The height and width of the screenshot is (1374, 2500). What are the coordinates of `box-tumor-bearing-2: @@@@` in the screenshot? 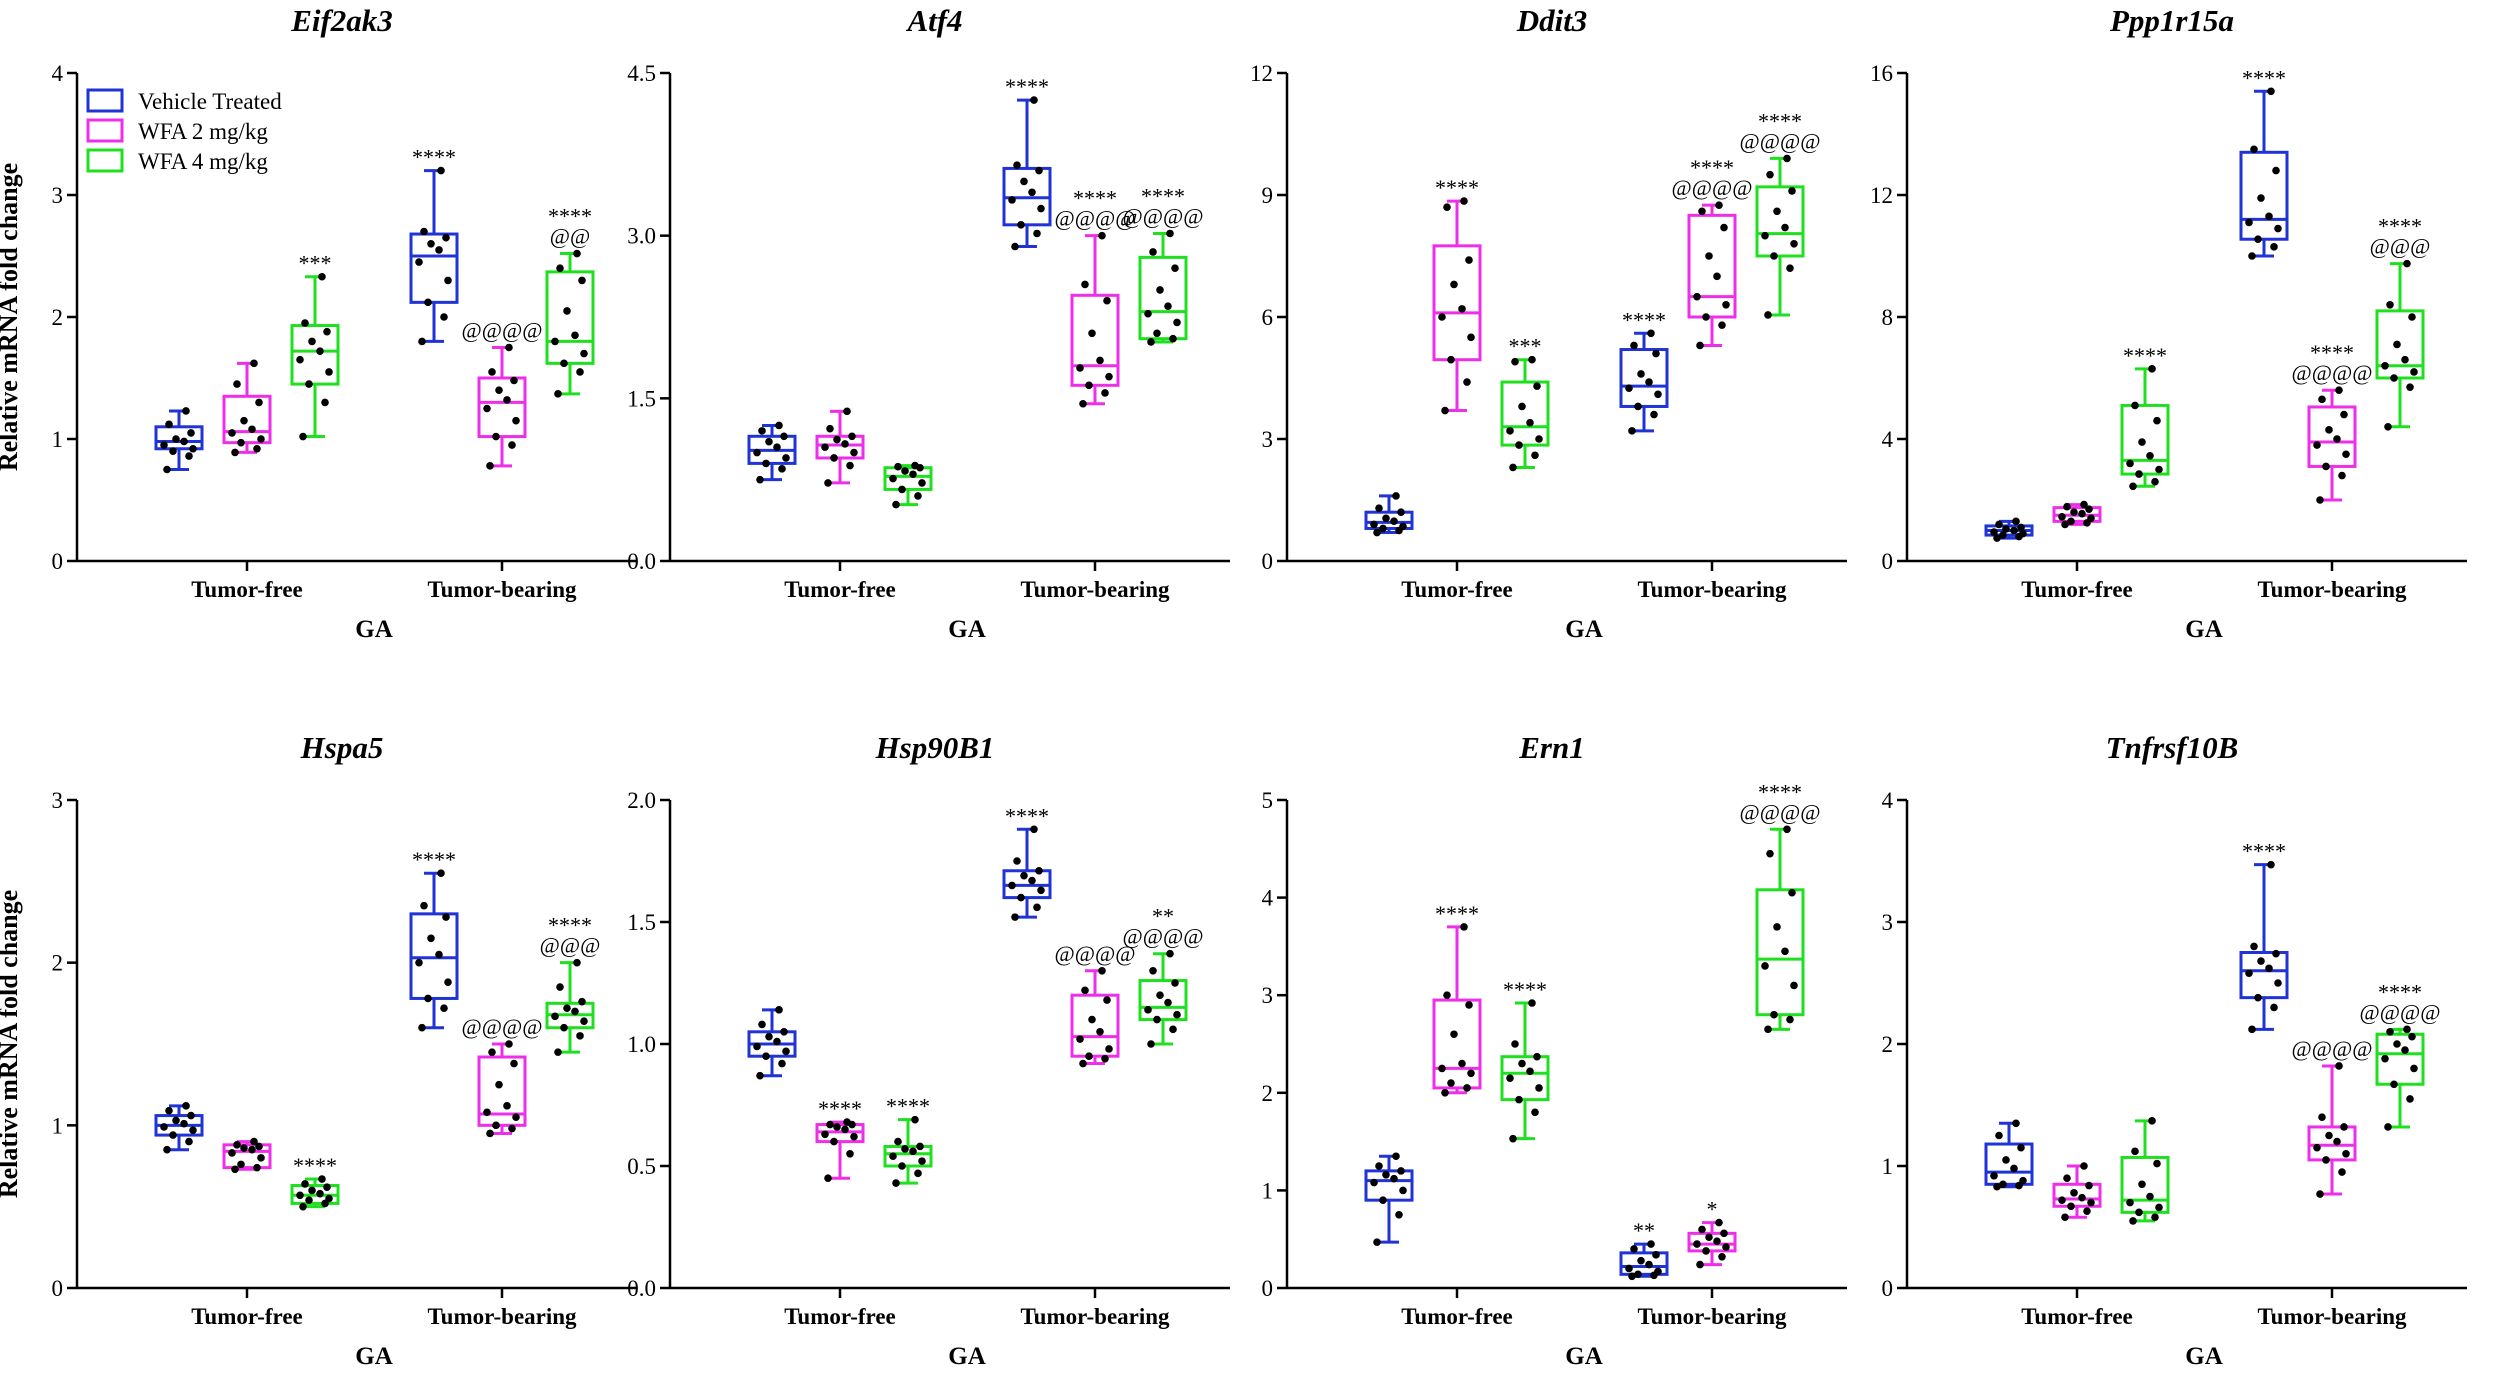 It's located at (1095, 1004).